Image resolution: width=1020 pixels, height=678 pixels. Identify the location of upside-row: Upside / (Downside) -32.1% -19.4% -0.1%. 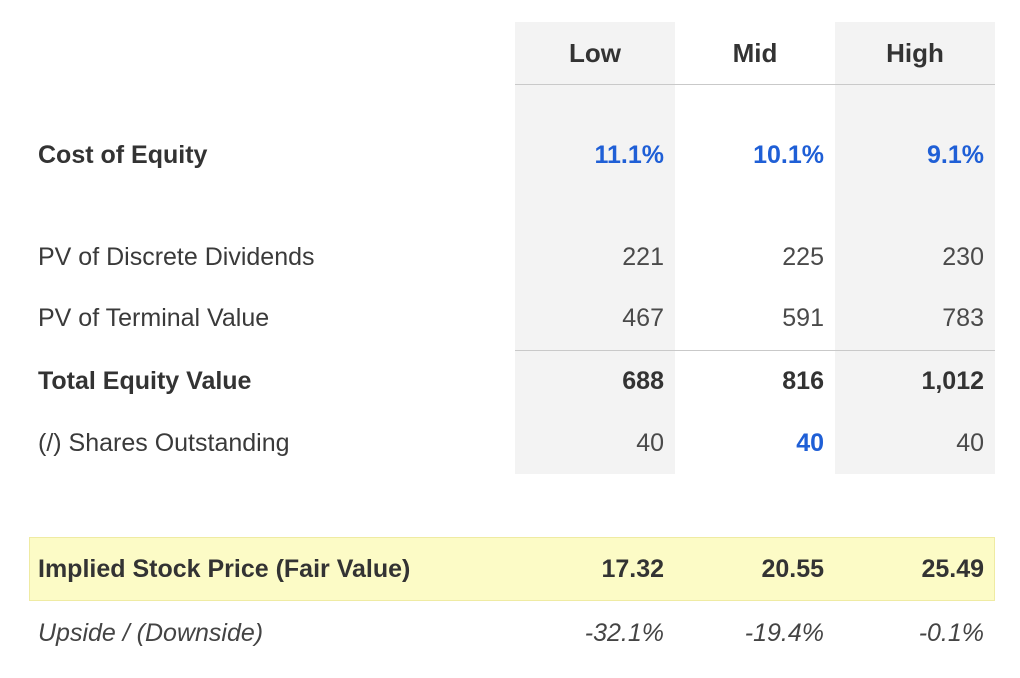
(510, 633).